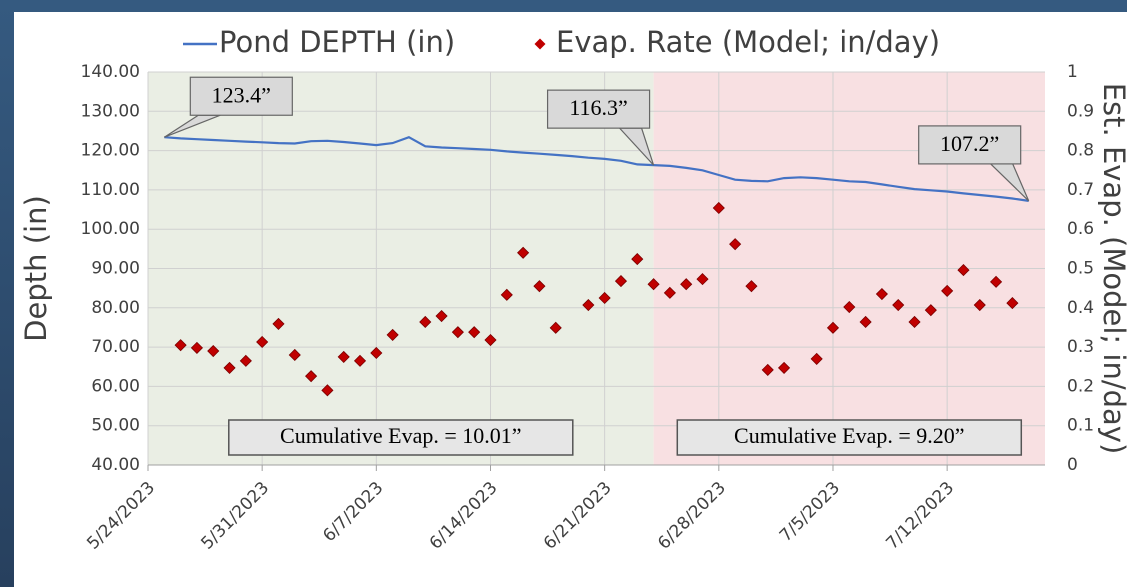 The image size is (1127, 587). What do you see at coordinates (1072, 465) in the screenshot?
I see `y2-tick-label: 0` at bounding box center [1072, 465].